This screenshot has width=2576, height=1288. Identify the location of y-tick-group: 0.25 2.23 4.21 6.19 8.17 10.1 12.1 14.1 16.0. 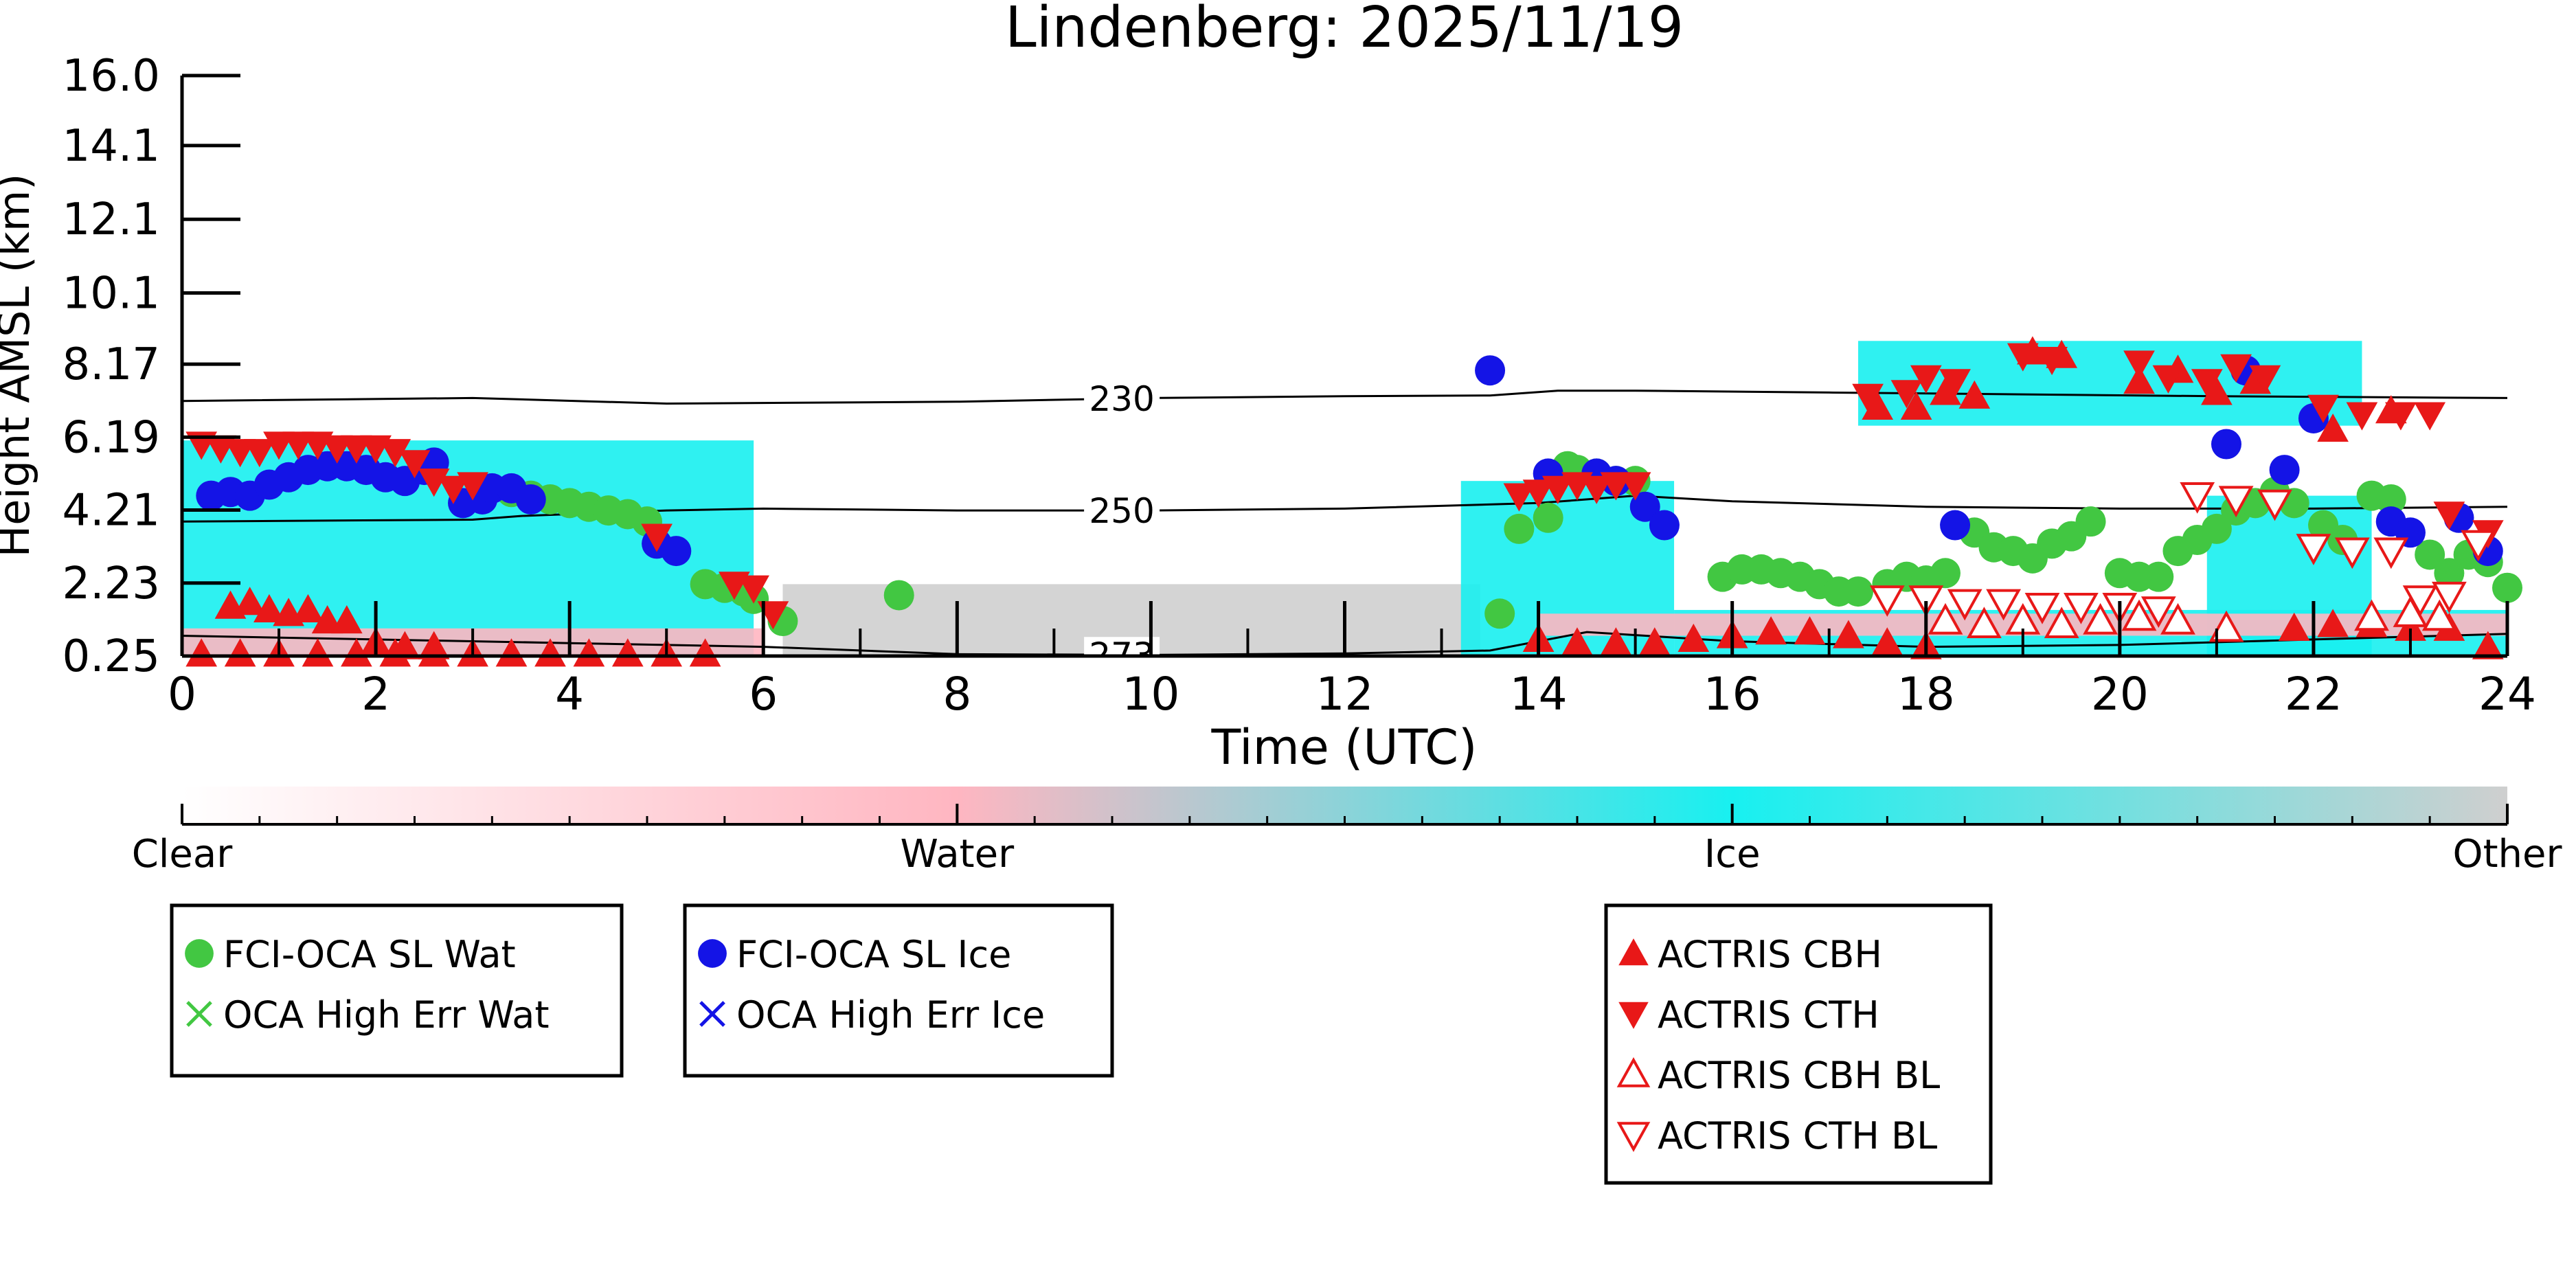
(151, 366).